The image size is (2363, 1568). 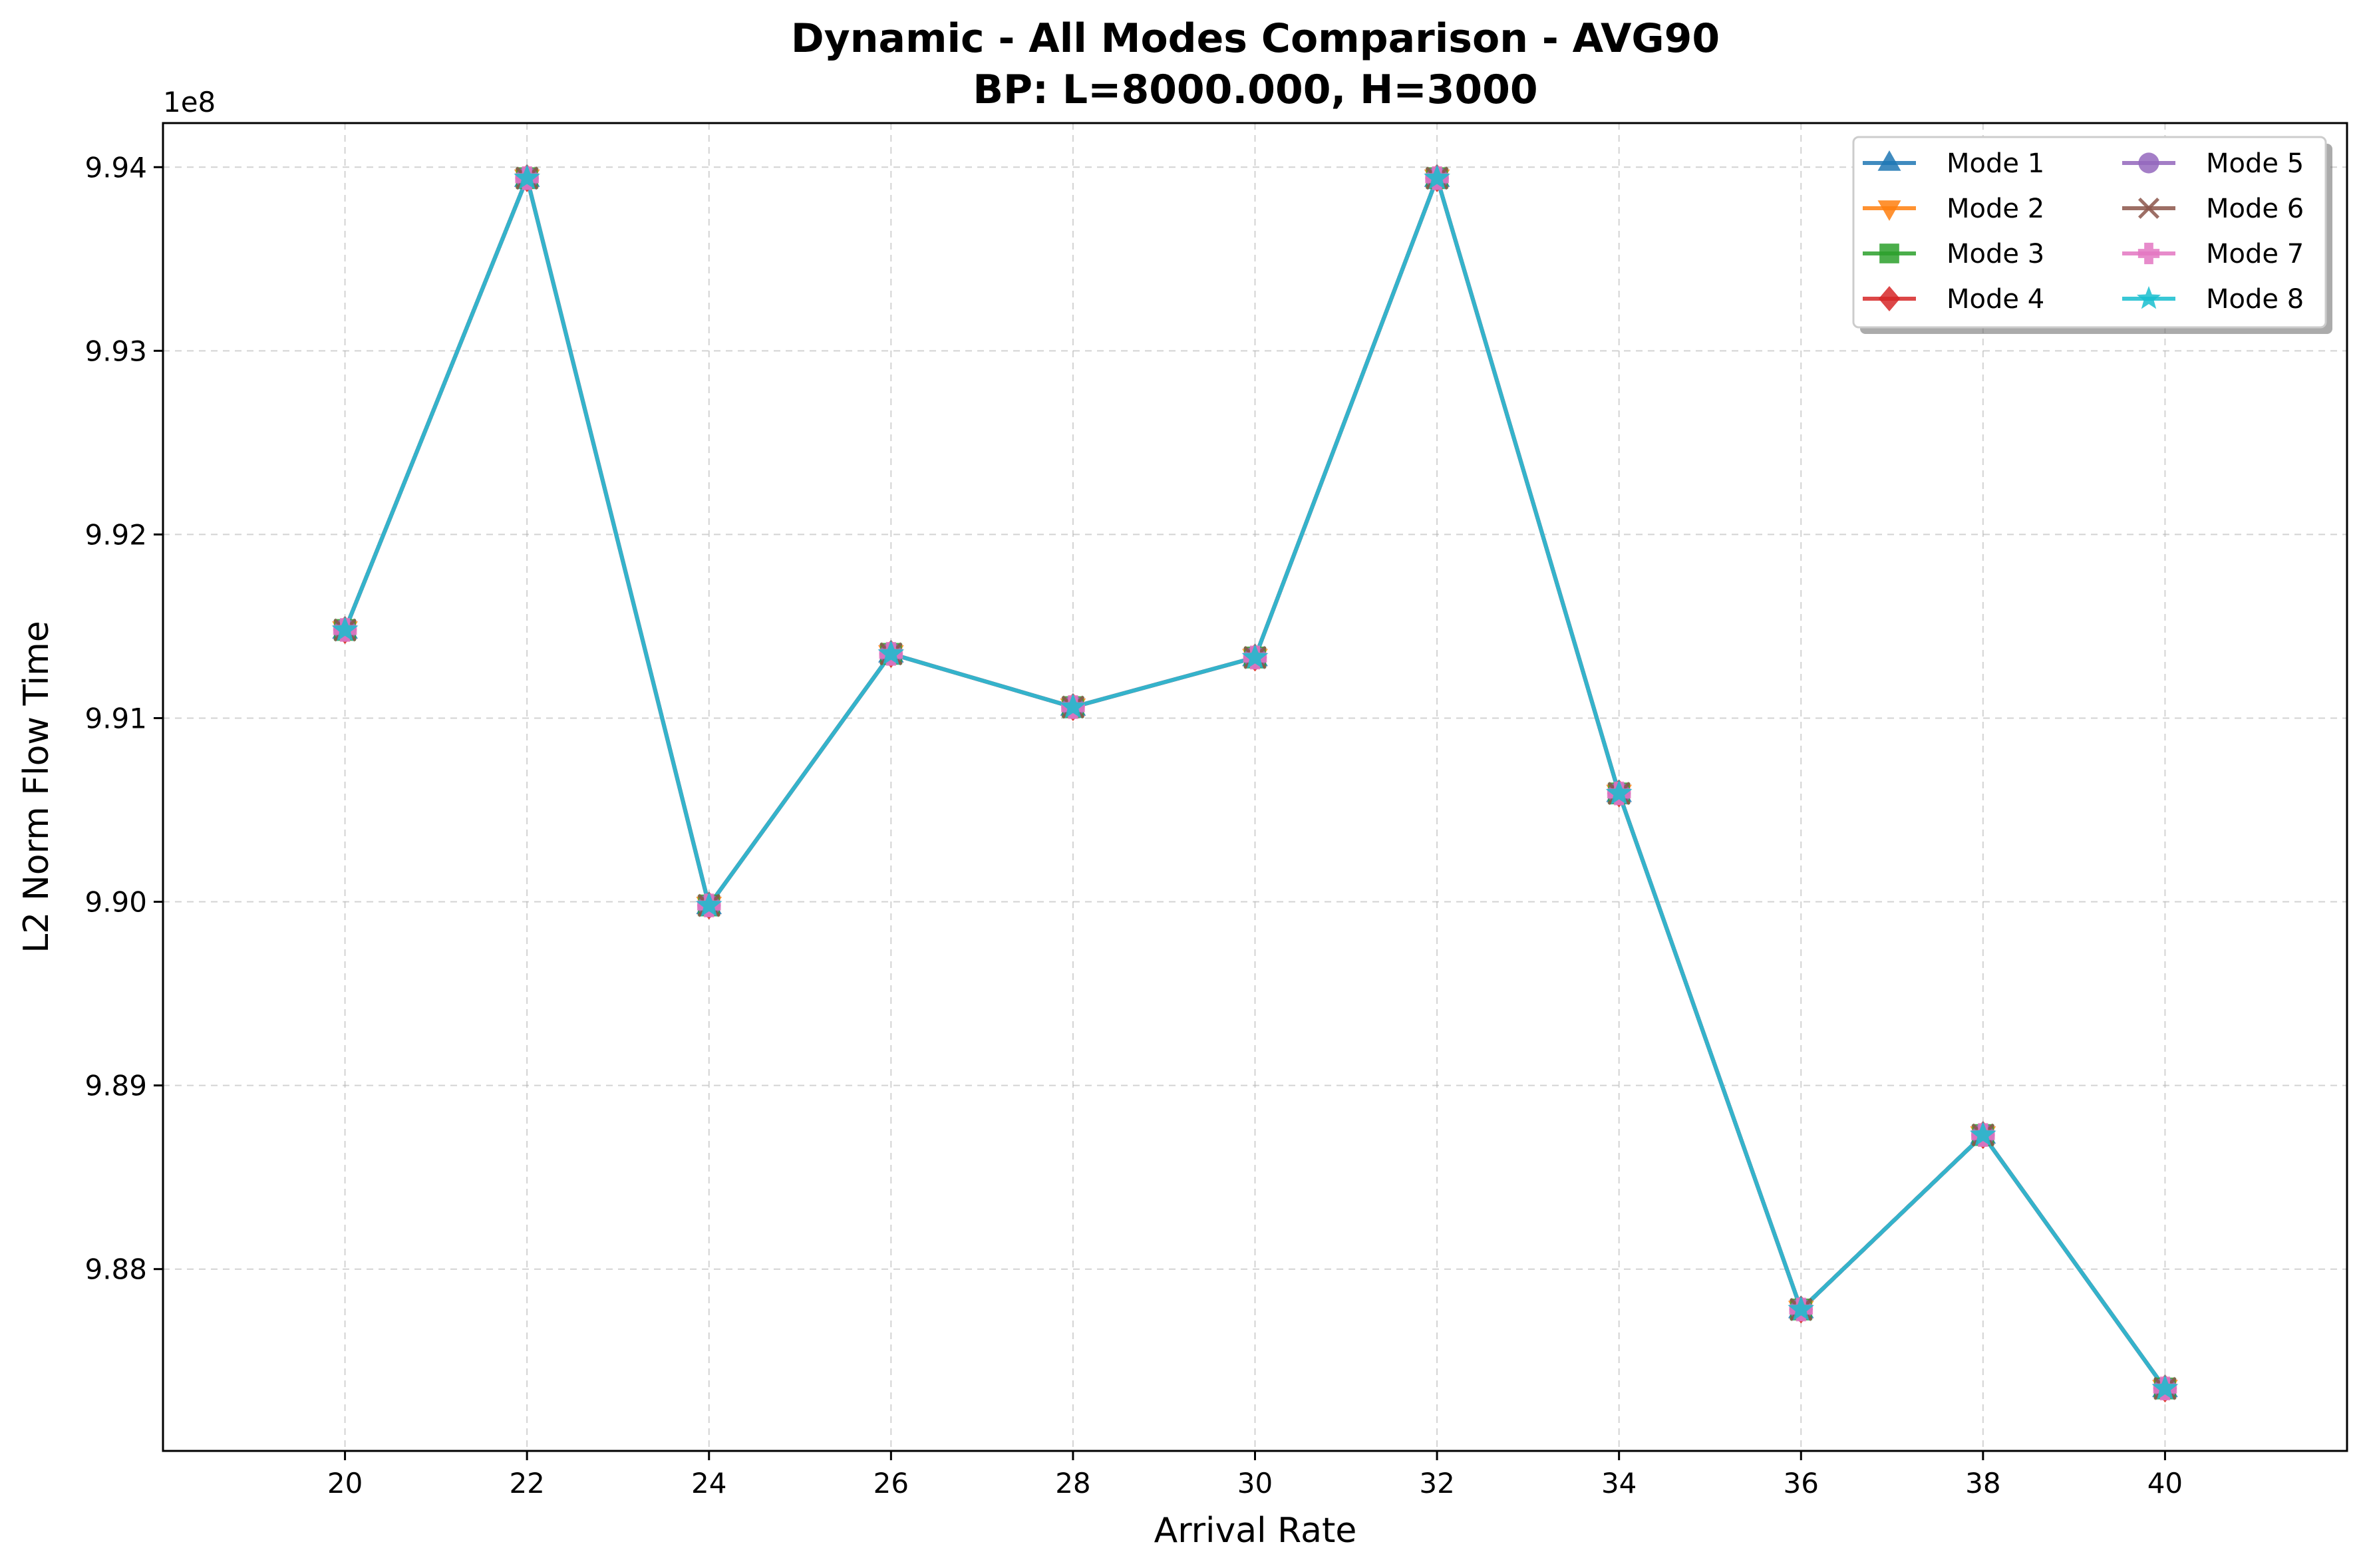 What do you see at coordinates (345, 1483) in the screenshot?
I see `x-tick-label: 20` at bounding box center [345, 1483].